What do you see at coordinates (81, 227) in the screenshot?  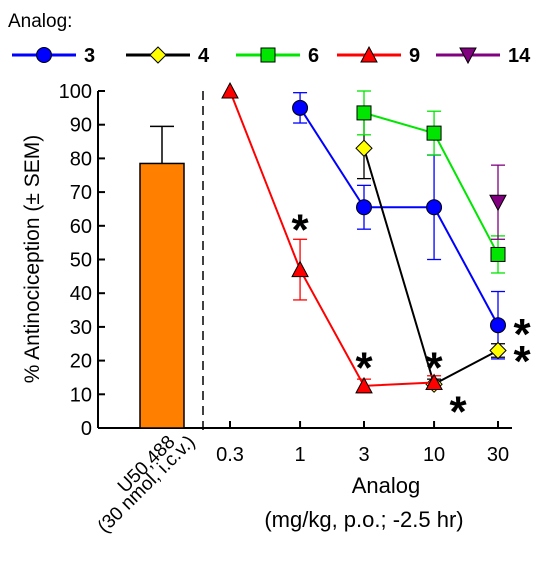 I see `y-tick-label-60: 60` at bounding box center [81, 227].